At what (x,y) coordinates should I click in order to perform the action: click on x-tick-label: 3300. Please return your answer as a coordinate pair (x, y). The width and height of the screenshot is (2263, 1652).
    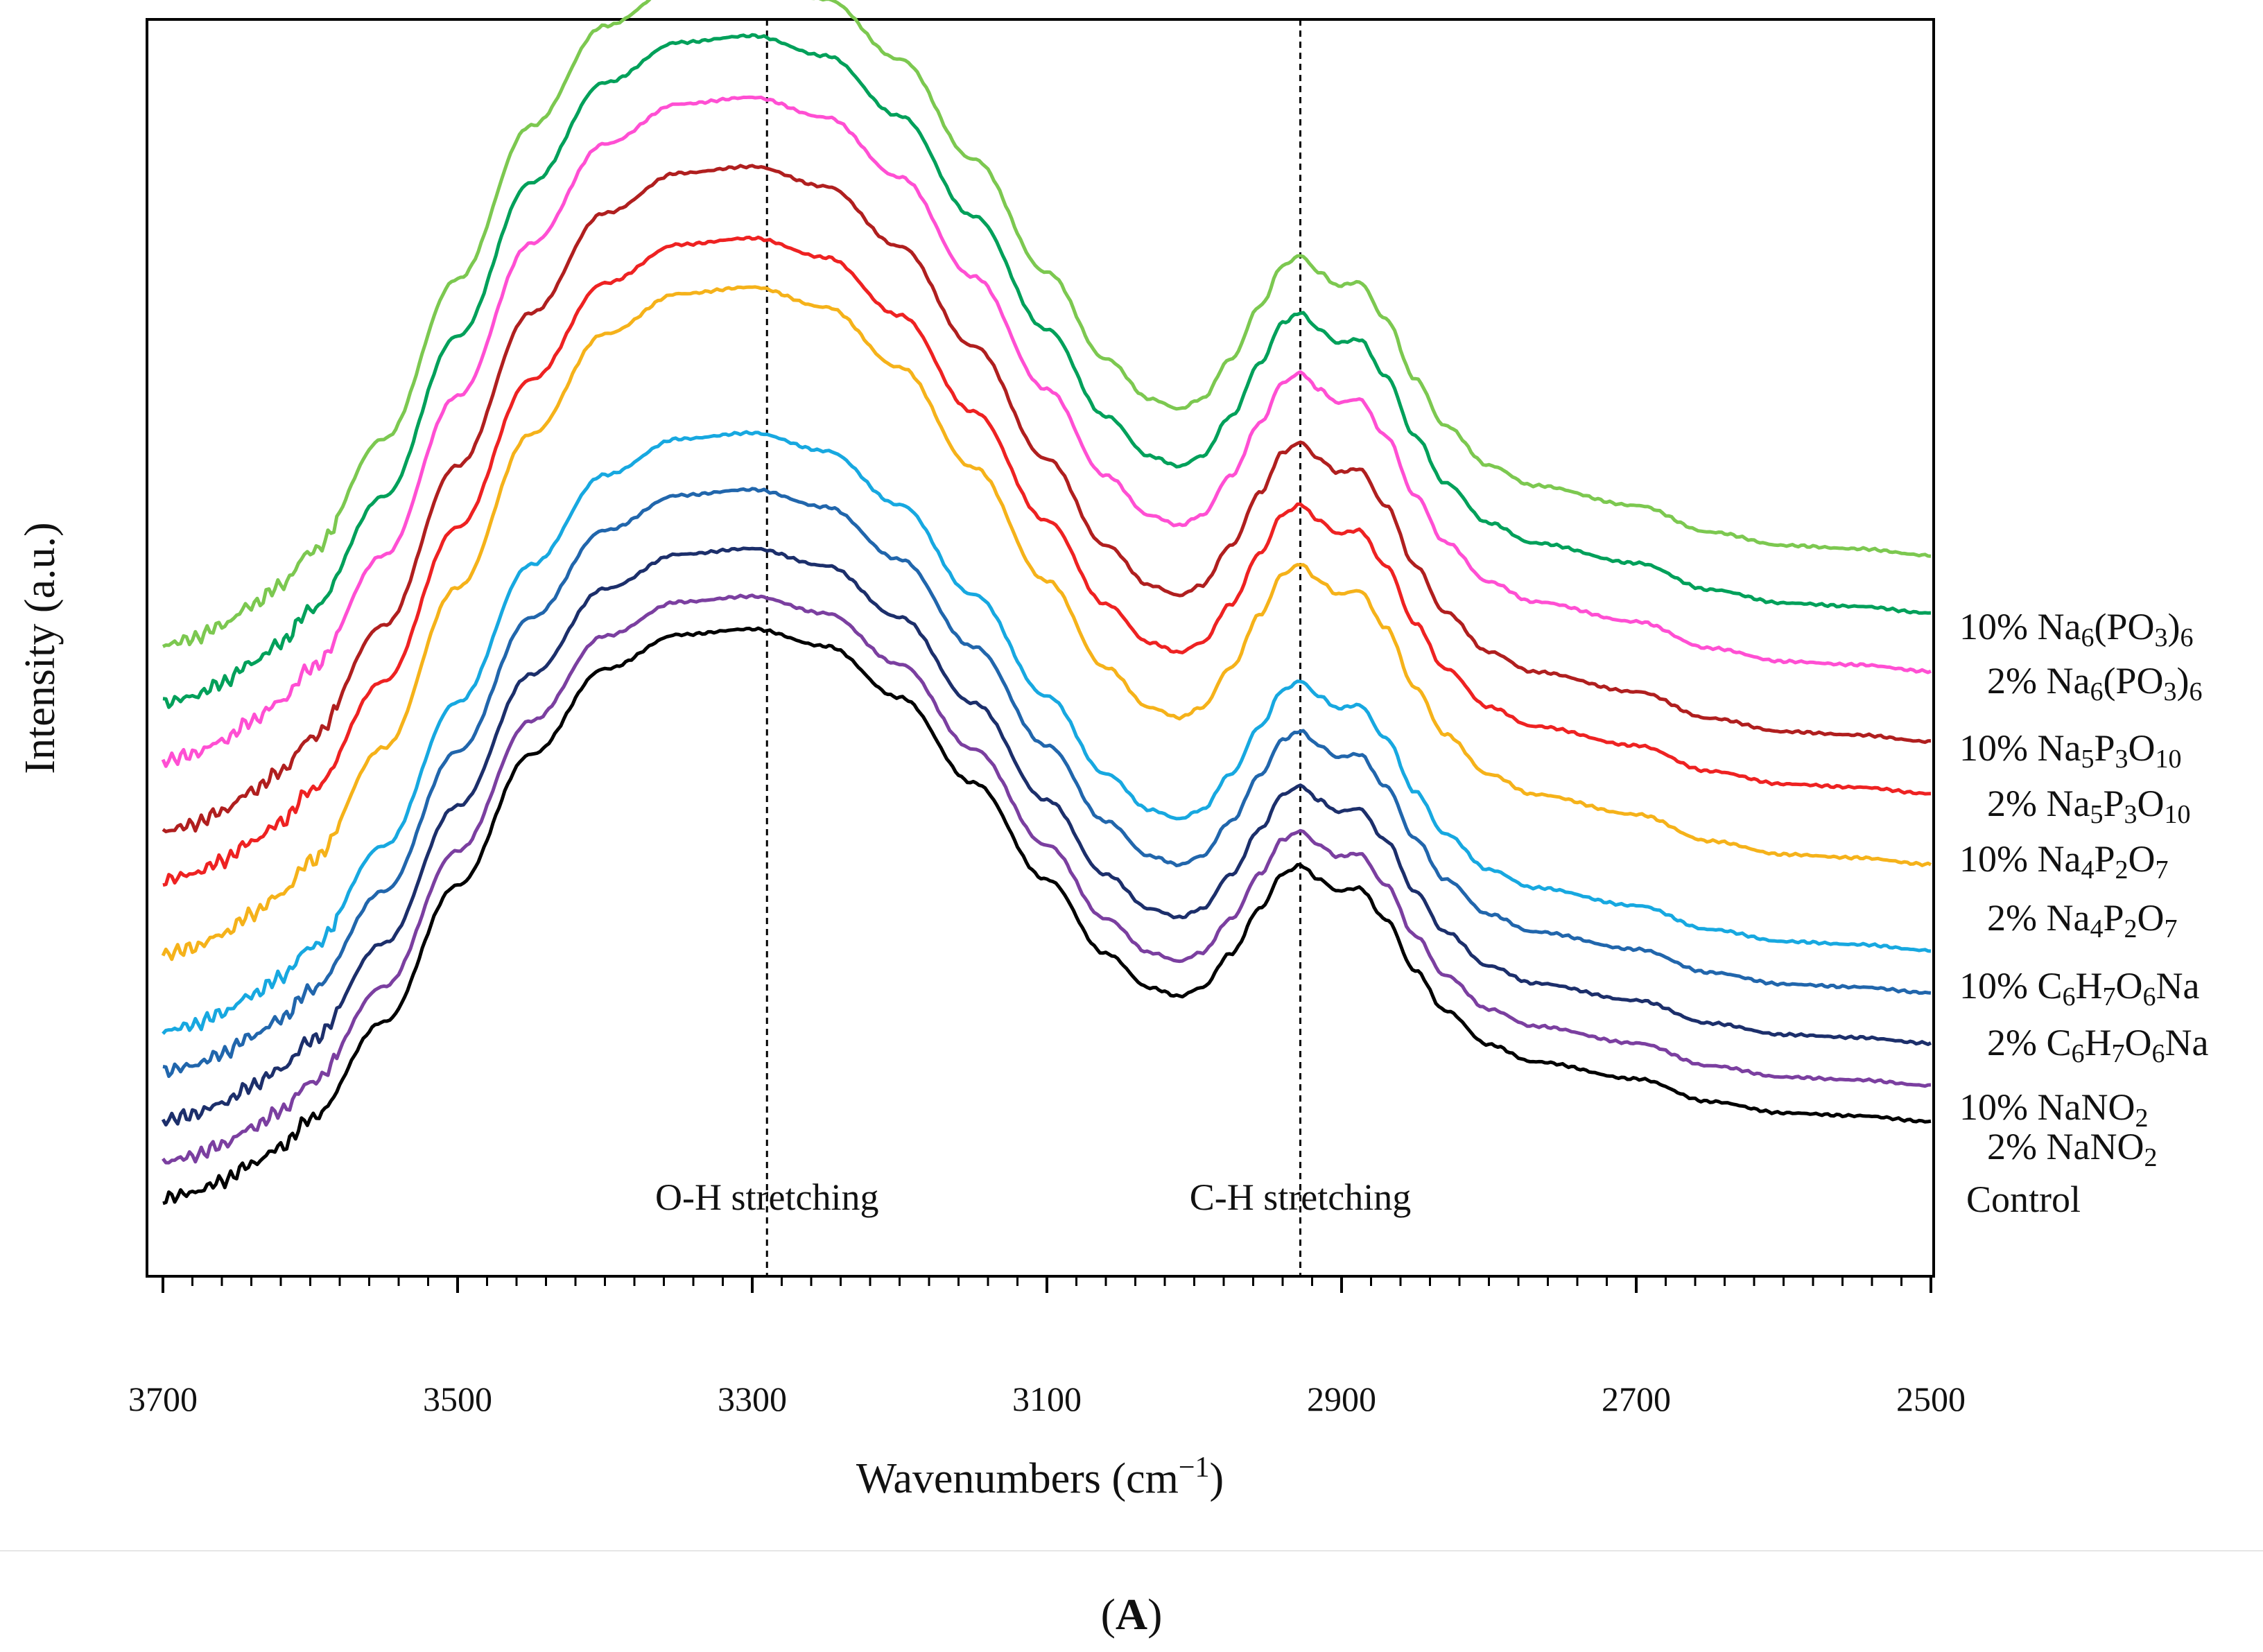
    Looking at the image, I should click on (753, 1399).